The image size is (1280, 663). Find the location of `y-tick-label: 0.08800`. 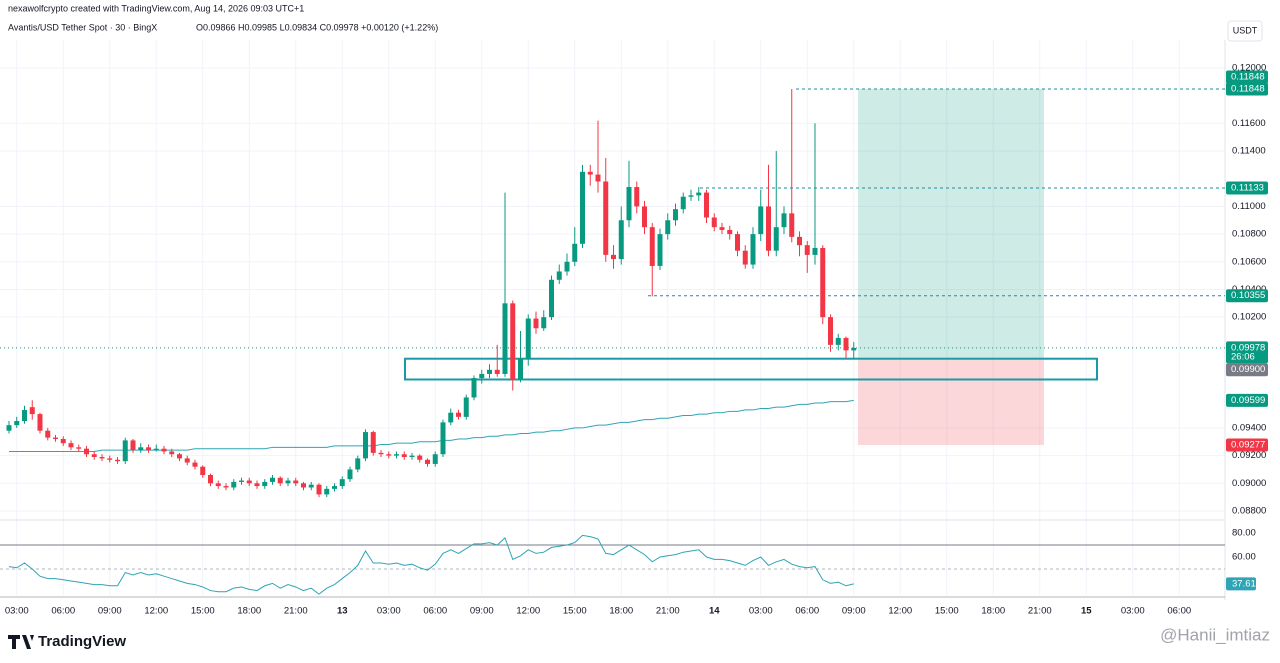

y-tick-label: 0.08800 is located at coordinates (1249, 511).